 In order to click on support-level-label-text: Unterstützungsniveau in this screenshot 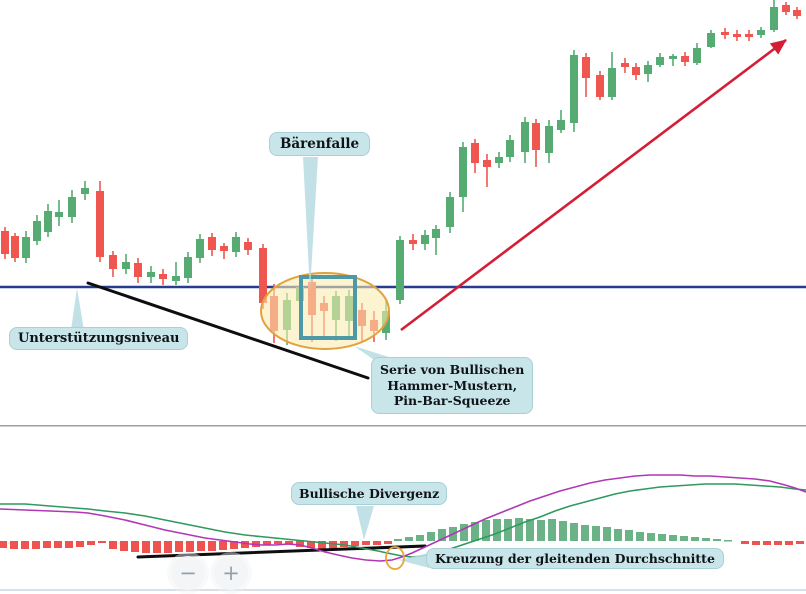, I will do `click(99, 338)`.